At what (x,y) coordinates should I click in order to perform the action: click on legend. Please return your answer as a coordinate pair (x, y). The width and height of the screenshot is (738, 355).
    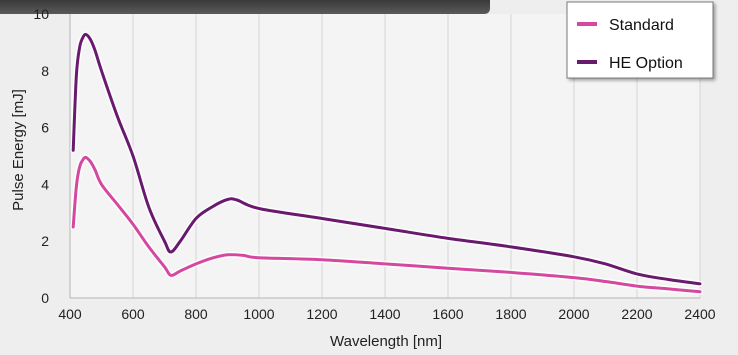
    Looking at the image, I should click on (640, 40).